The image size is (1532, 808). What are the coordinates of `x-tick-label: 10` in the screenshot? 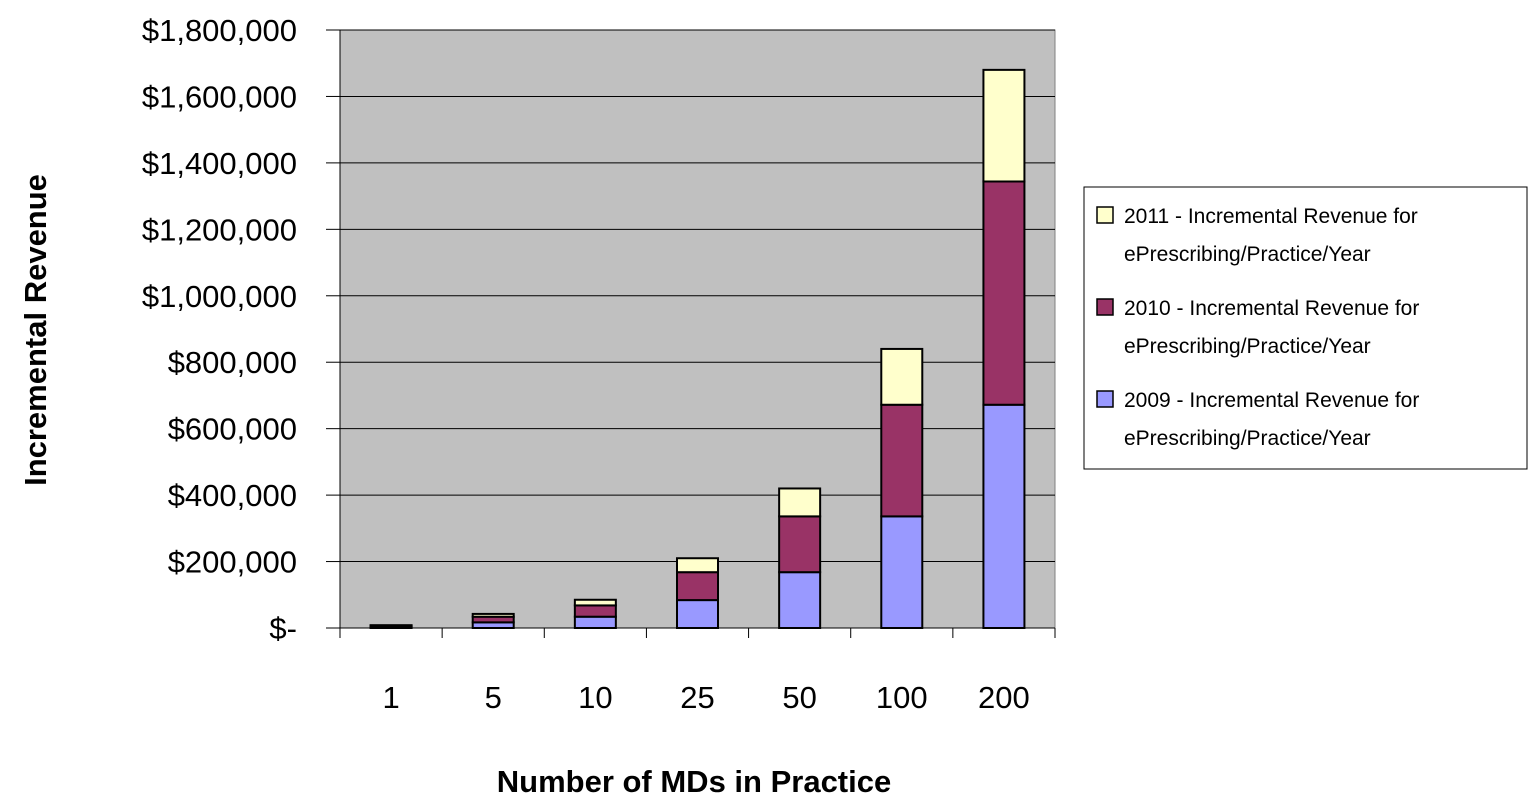 It's located at (595, 697).